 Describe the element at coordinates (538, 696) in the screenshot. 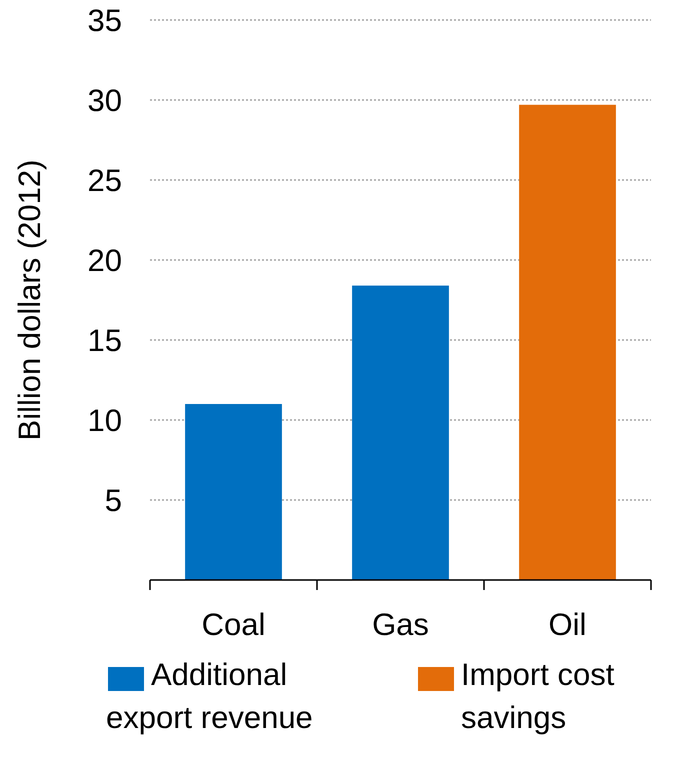

I see `legend-label: Import cost savings` at that location.